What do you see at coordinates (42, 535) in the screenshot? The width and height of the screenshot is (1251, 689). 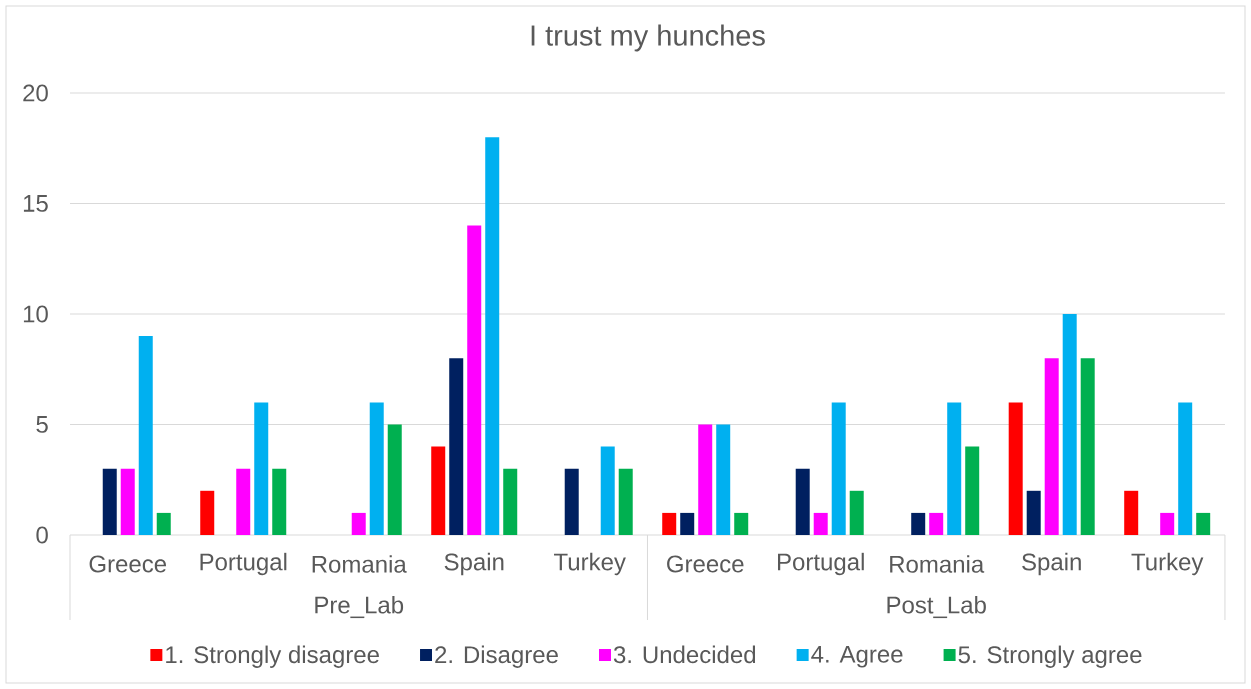 I see `y-tick-label: 0` at bounding box center [42, 535].